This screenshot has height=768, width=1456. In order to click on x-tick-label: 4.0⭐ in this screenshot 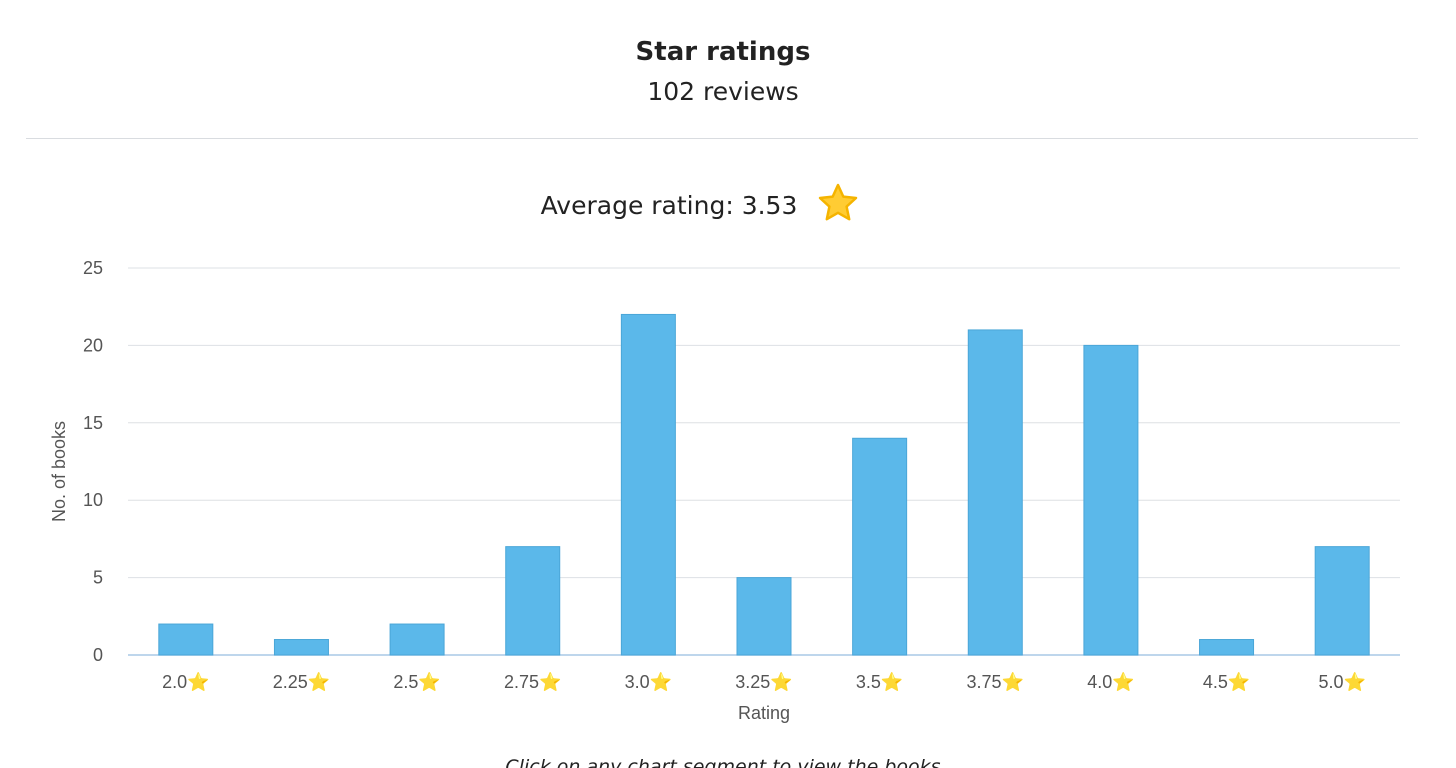, I will do `click(1110, 681)`.